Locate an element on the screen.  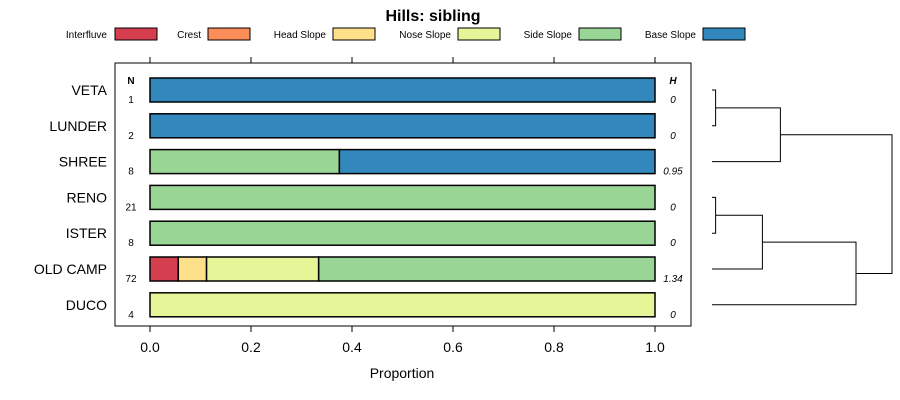
row-veta: VETA 1 0 is located at coordinates (373, 91).